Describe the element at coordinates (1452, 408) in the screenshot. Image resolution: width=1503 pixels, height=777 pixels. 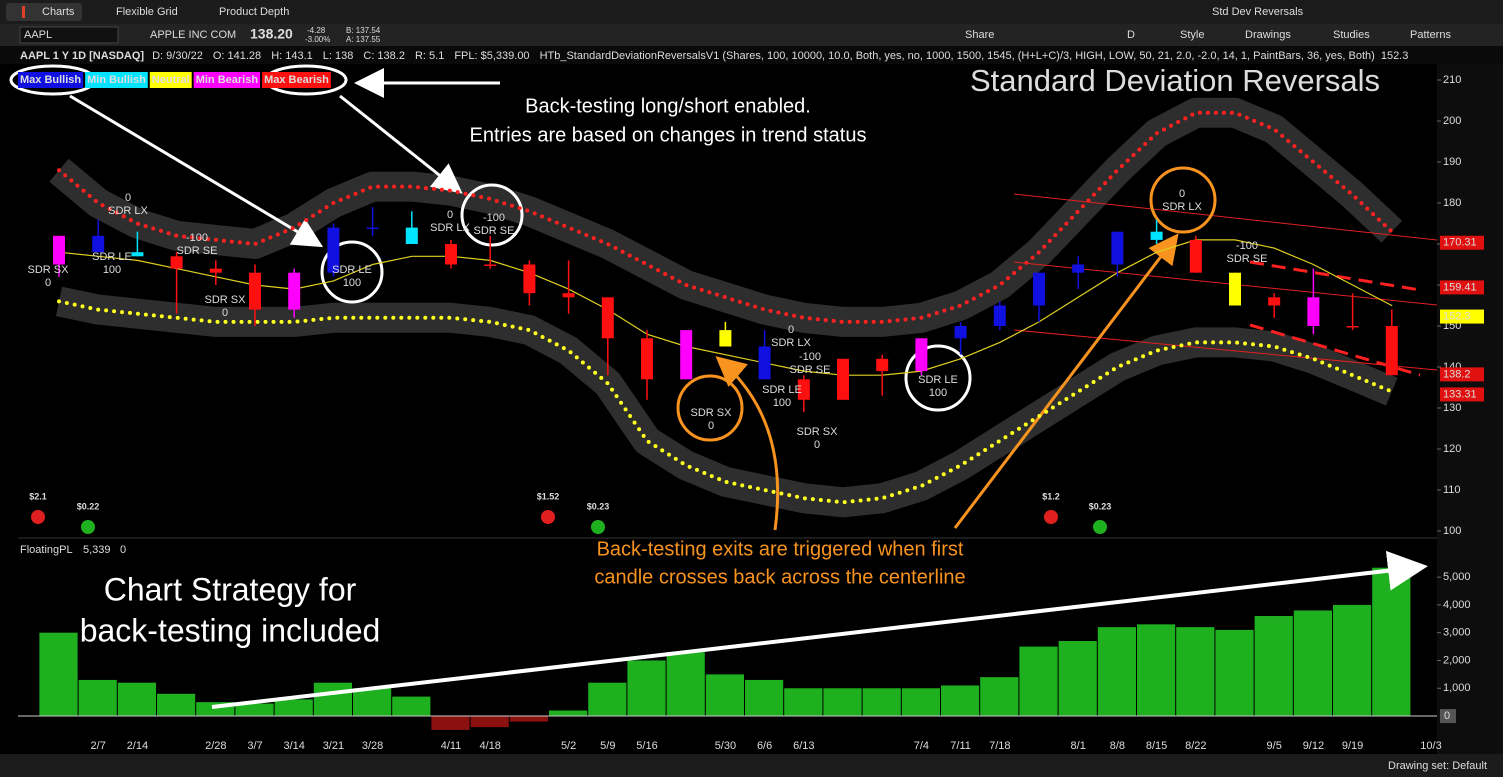
I see `y-tick-label: 130` at that location.